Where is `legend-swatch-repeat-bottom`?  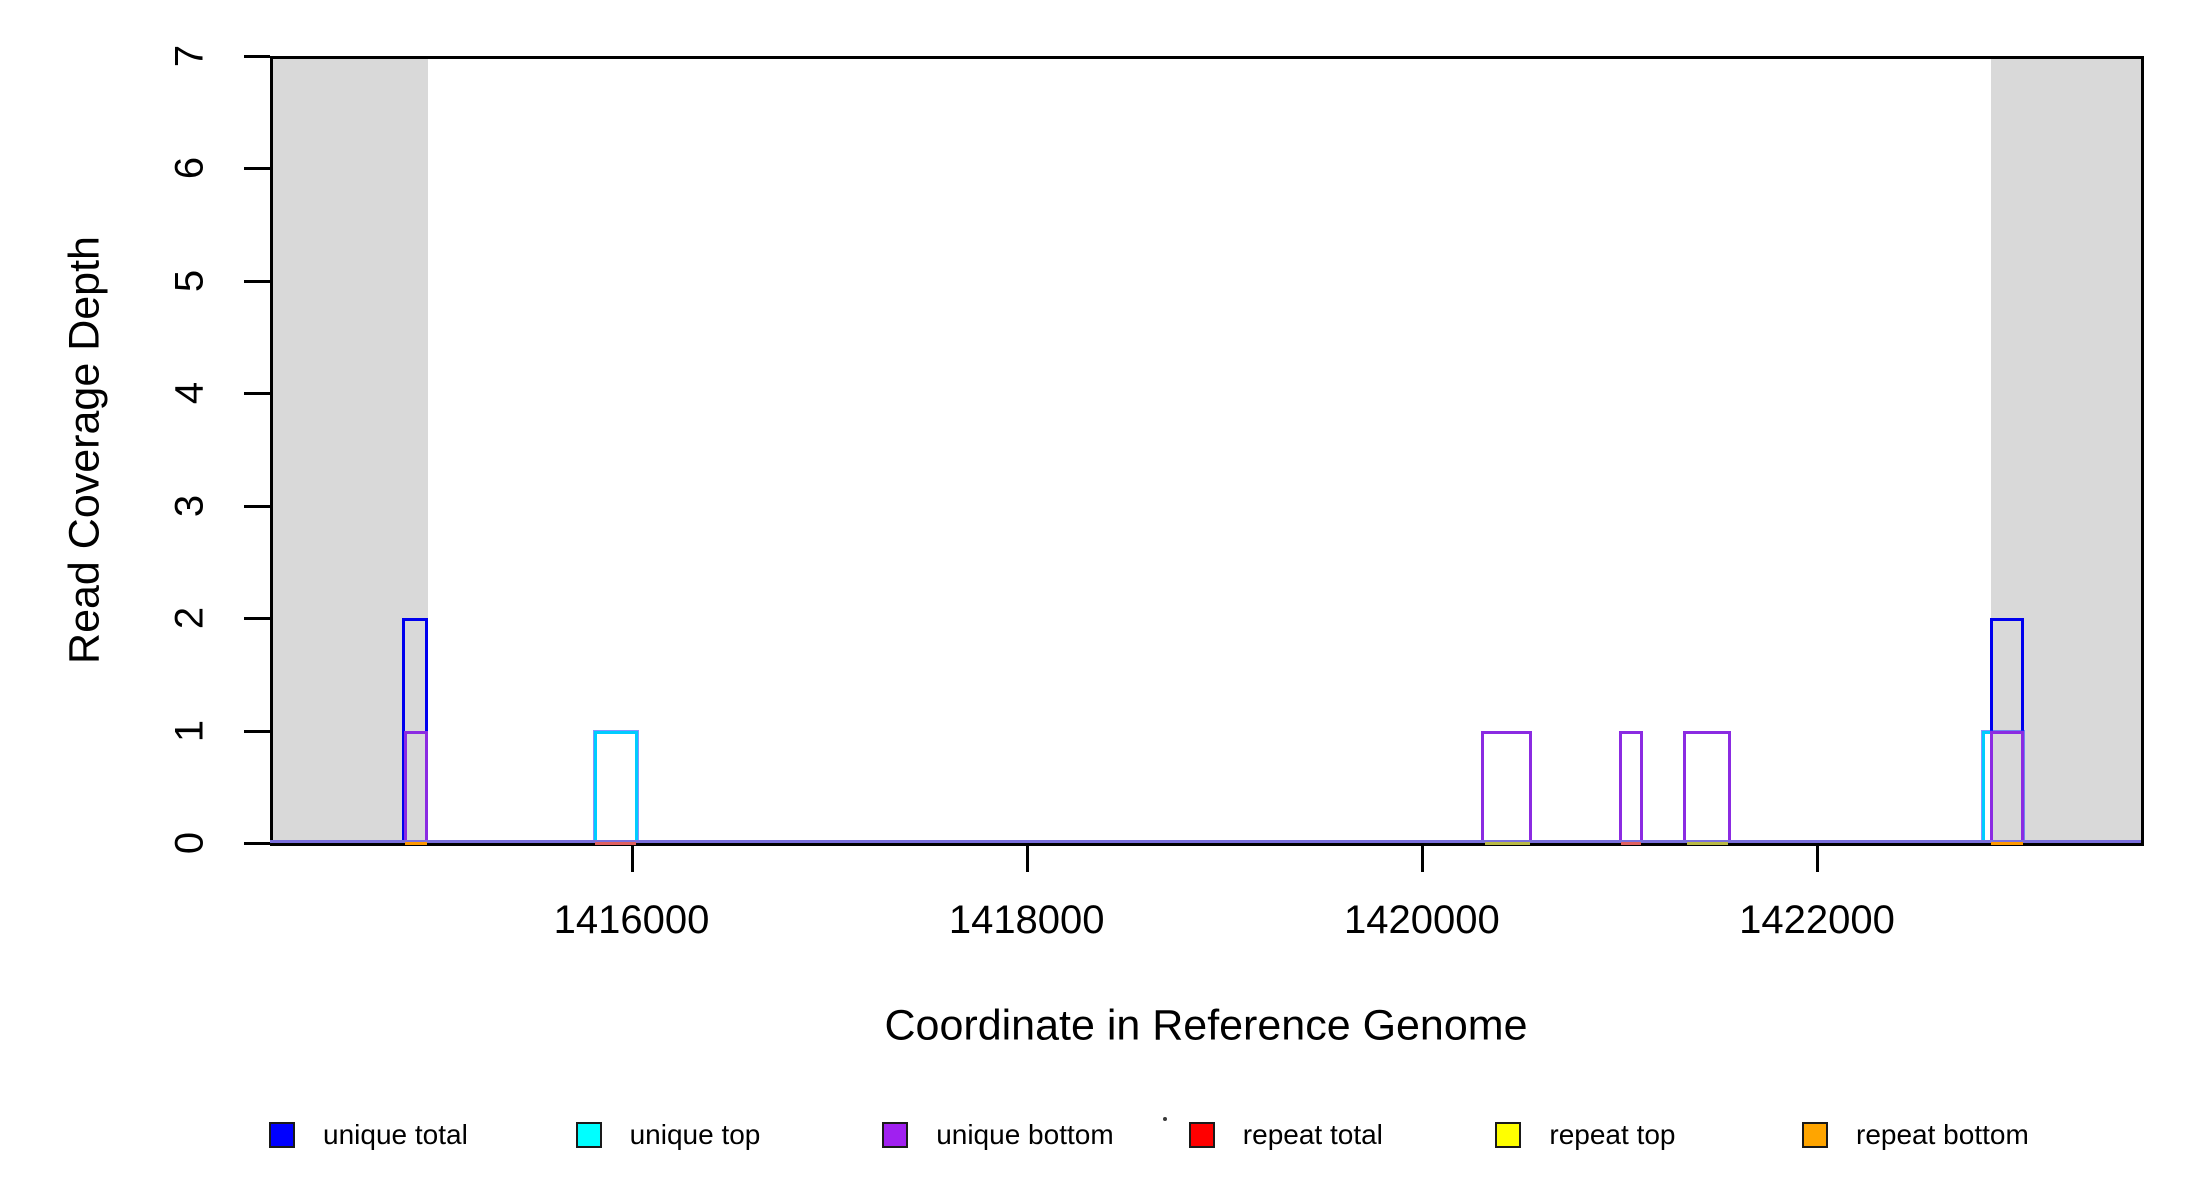 legend-swatch-repeat-bottom is located at coordinates (1815, 1135).